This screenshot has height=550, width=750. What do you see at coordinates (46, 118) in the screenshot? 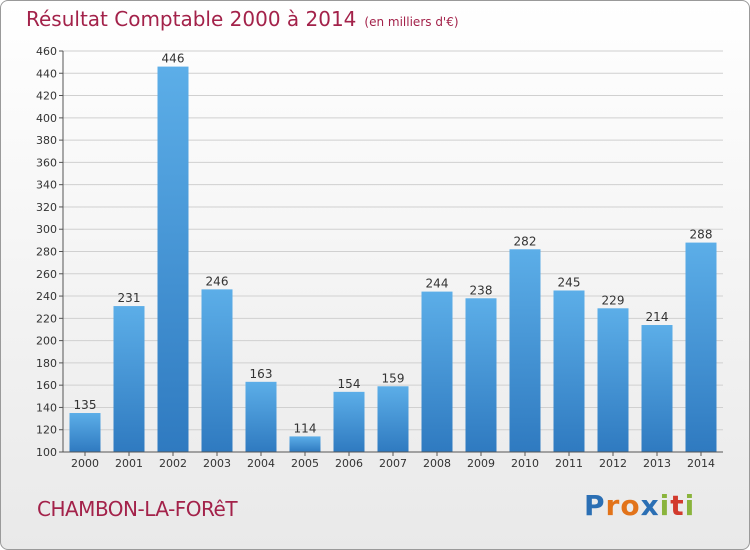
I see `y-tick-label: 400` at bounding box center [46, 118].